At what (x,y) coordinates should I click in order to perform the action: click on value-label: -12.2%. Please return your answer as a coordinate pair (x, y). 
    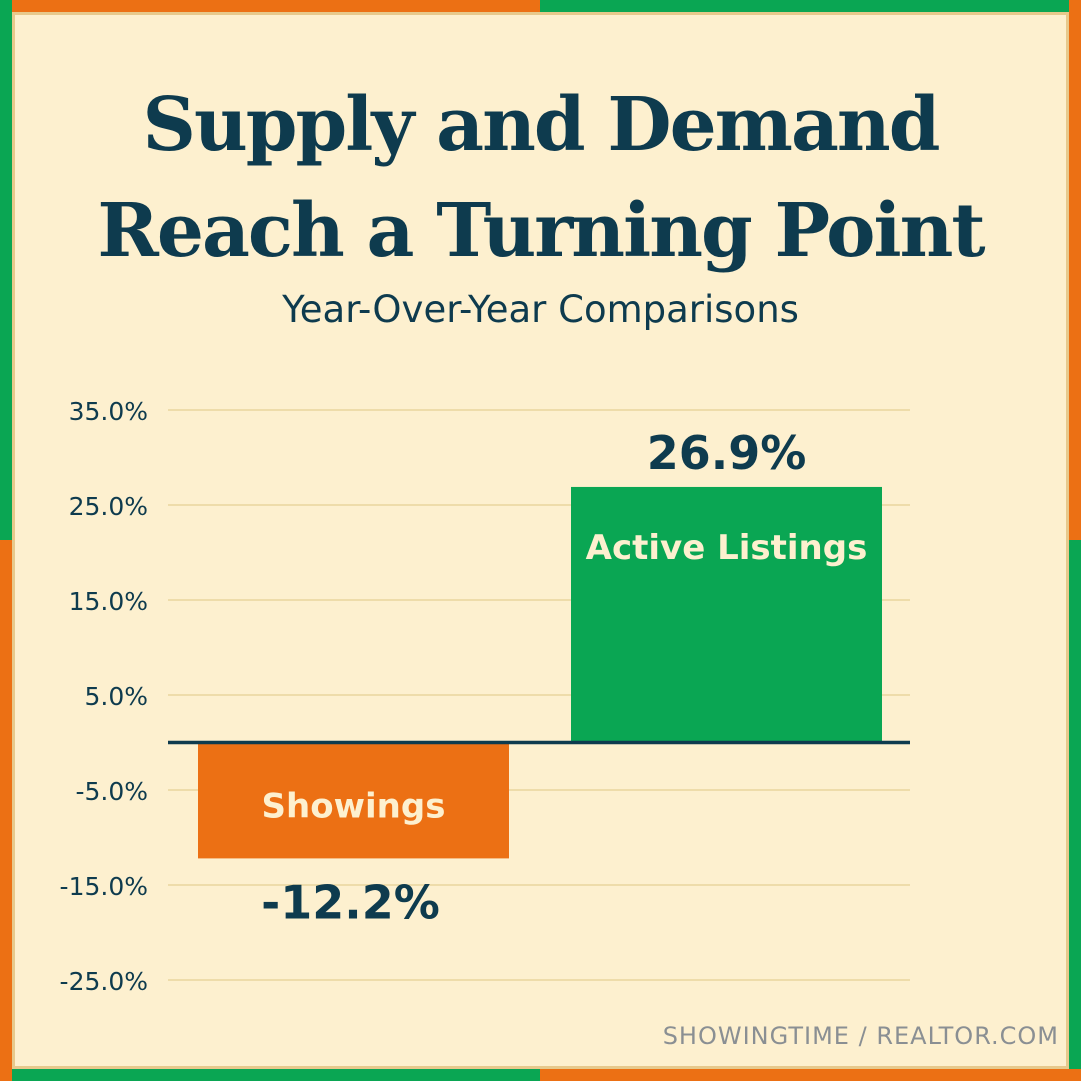
    Looking at the image, I should click on (350, 902).